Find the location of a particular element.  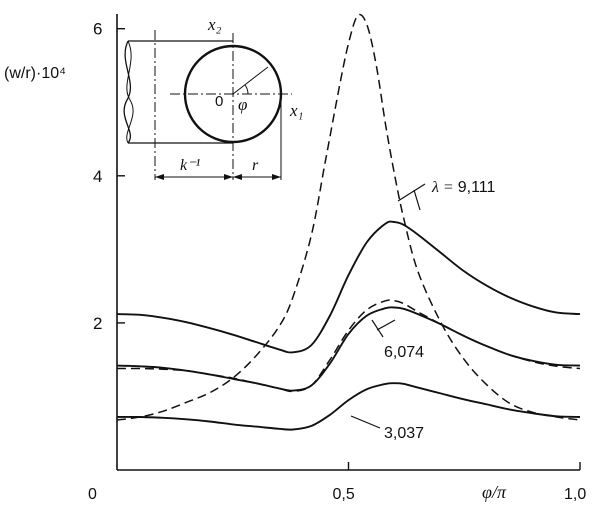

angle-arc is located at coordinates (246, 89).